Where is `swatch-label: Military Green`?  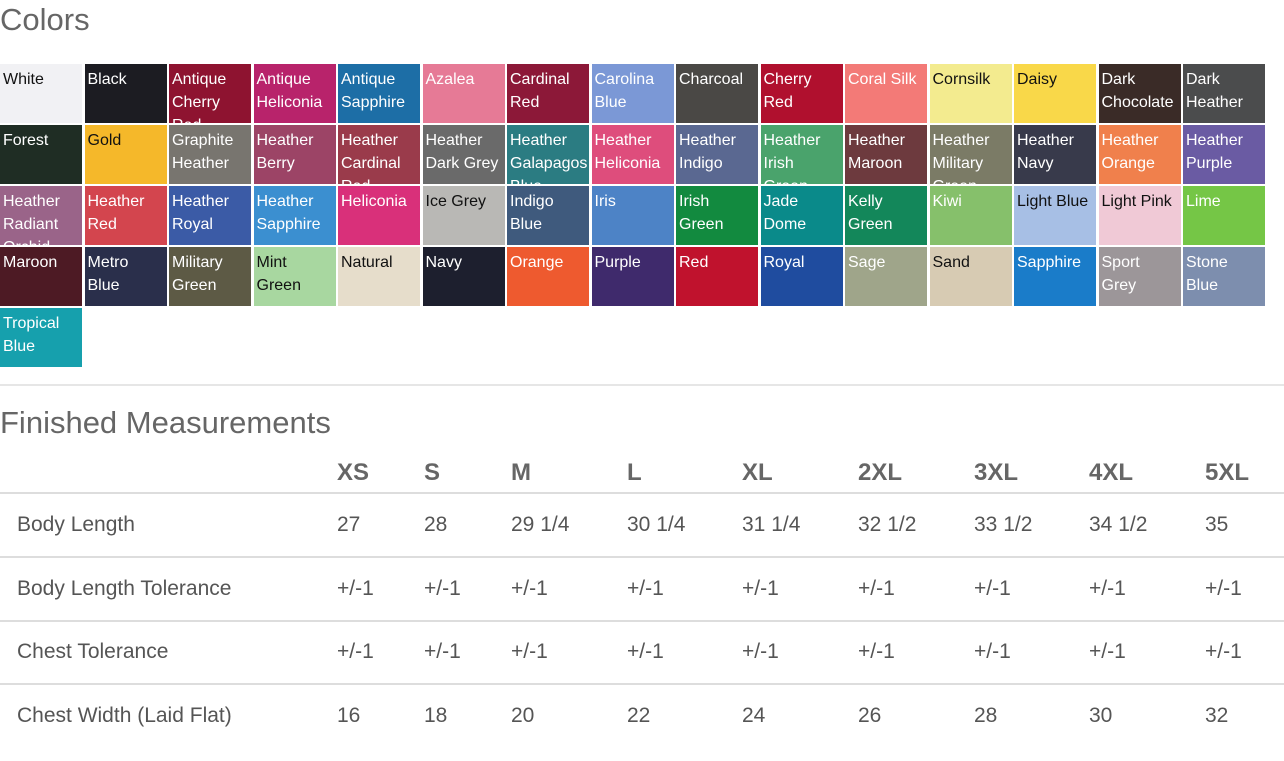 swatch-label: Military Green is located at coordinates (197, 274).